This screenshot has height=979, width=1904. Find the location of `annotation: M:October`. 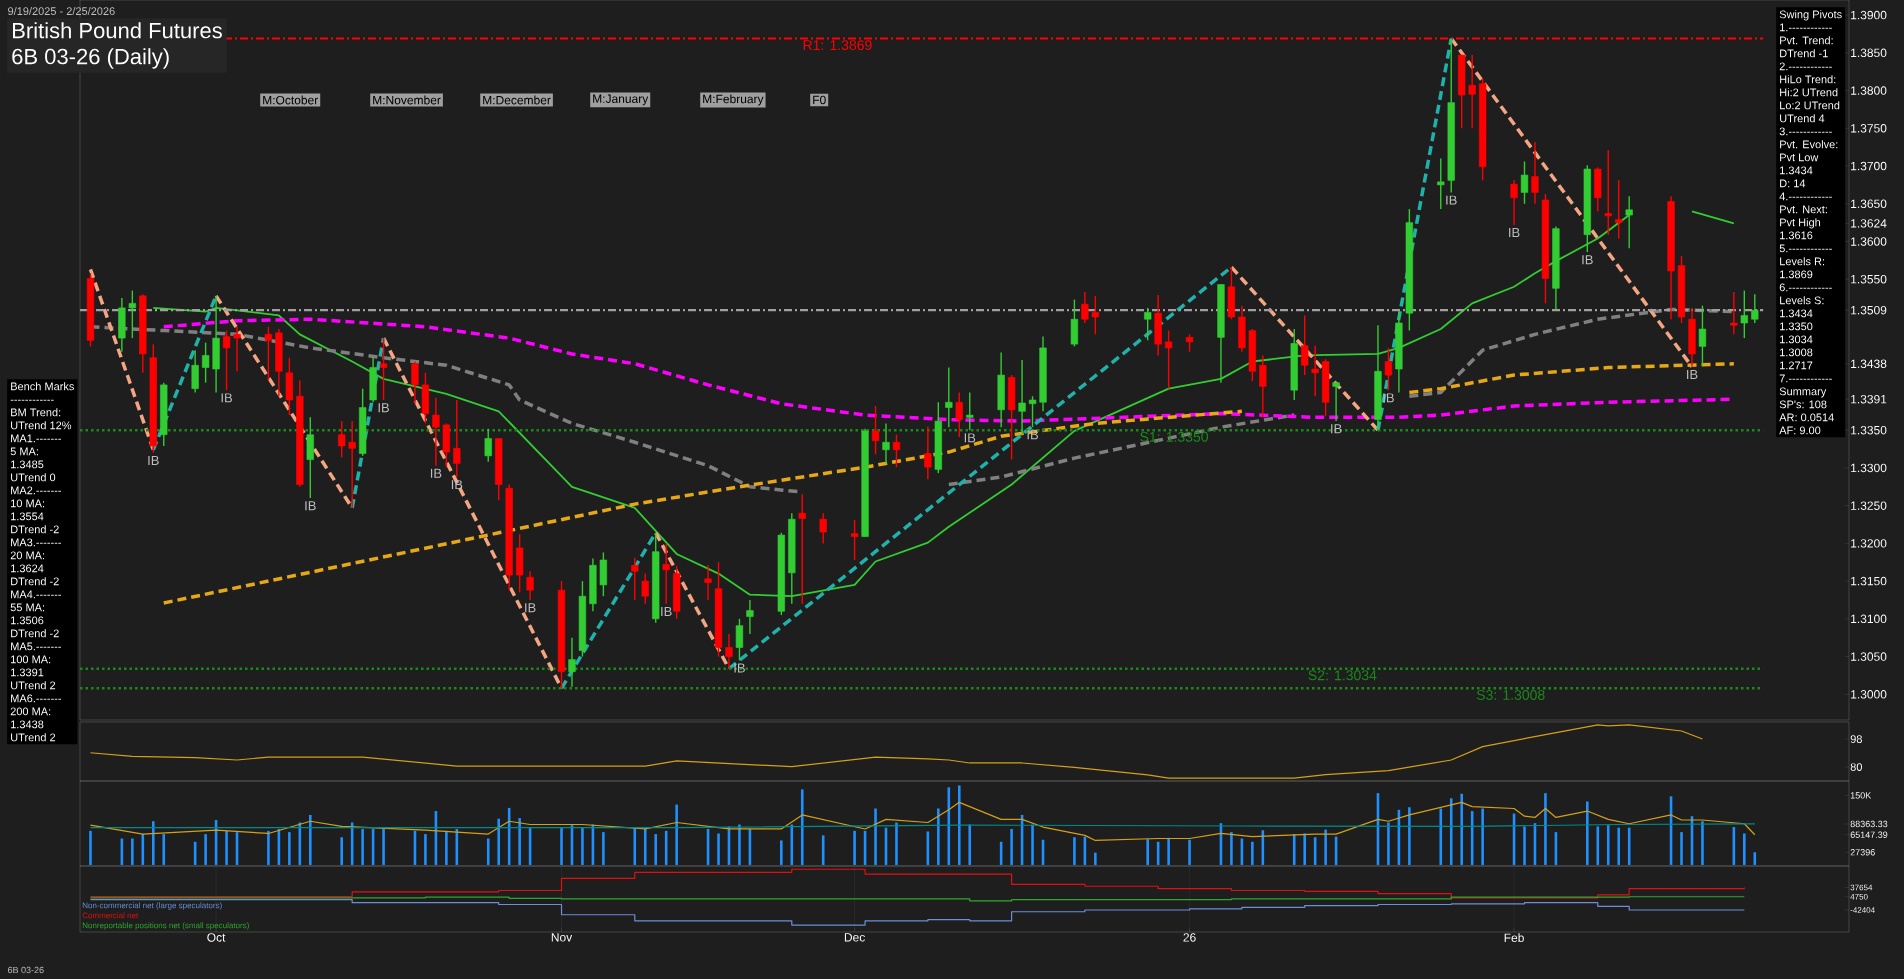

annotation: M:October is located at coordinates (291, 100).